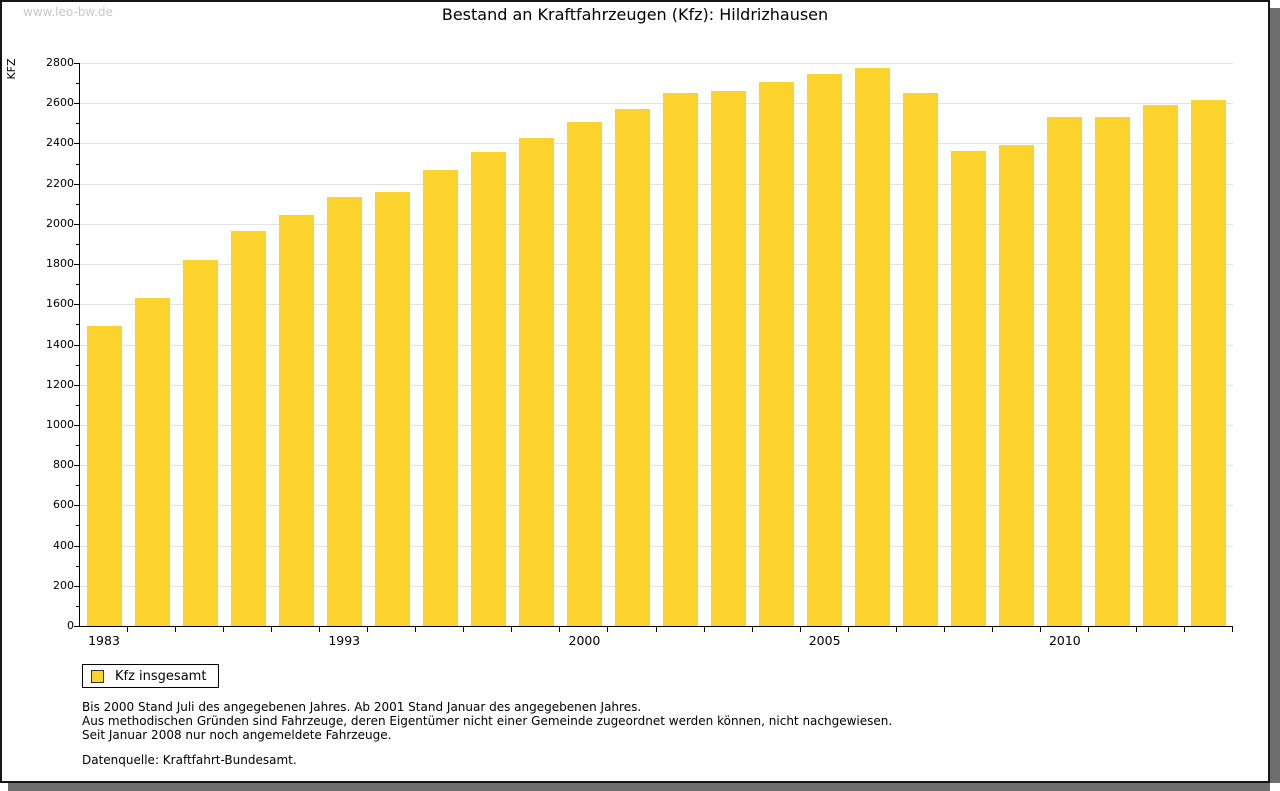 This screenshot has width=1280, height=791. I want to click on bar-1997, so click(440, 397).